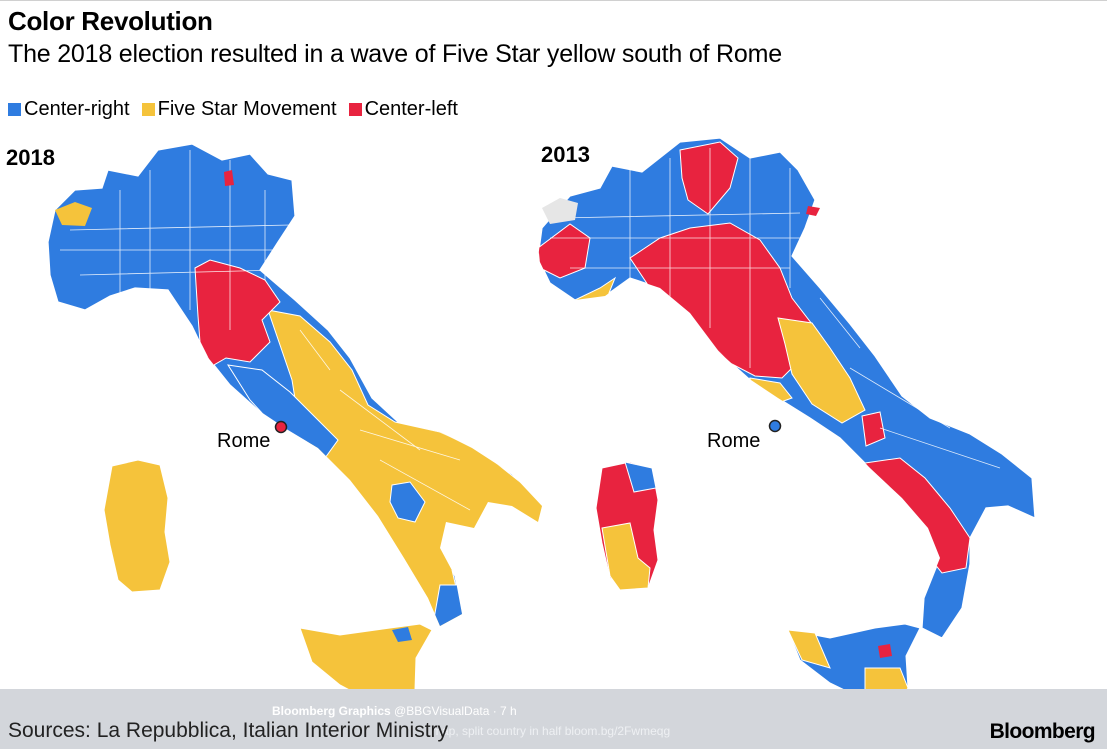 The height and width of the screenshot is (749, 1107). Describe the element at coordinates (77, 109) in the screenshot. I see `legend-label-center-right: Center-right` at that location.